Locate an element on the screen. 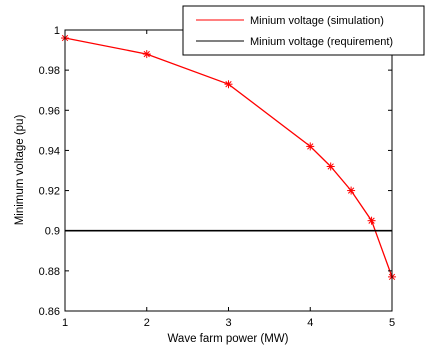 The width and height of the screenshot is (426, 347). y-tick-label: 0.86 is located at coordinates (49, 312).